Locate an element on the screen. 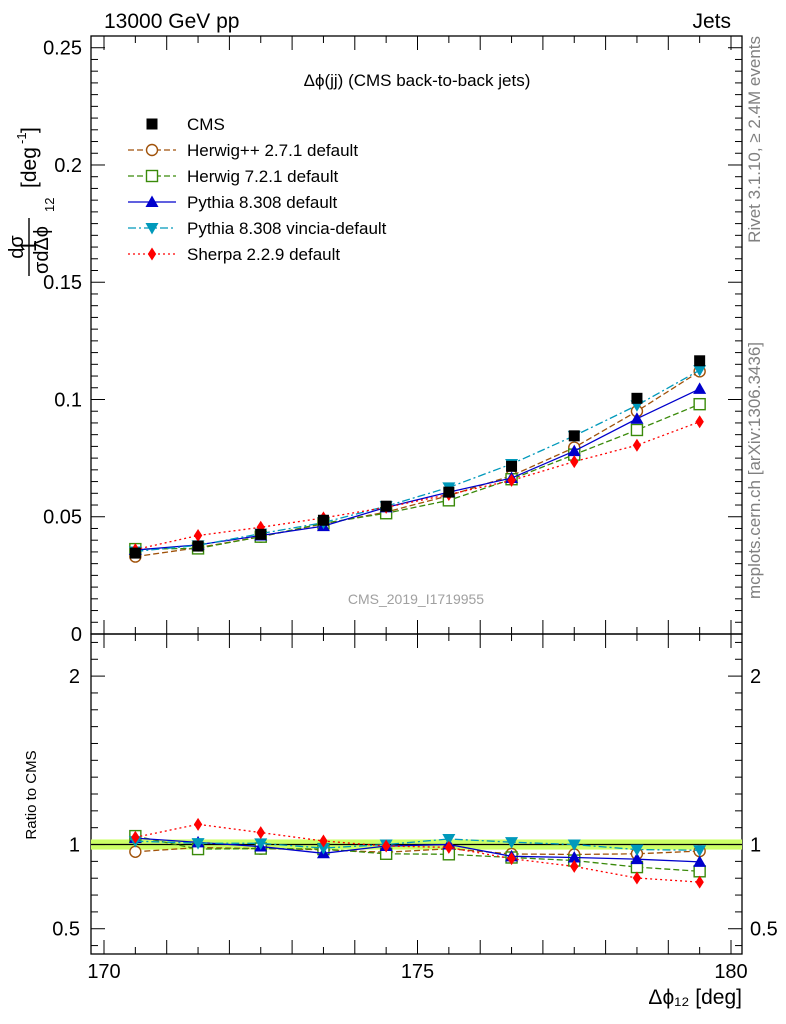  y-tick-label: 0.05 is located at coordinates (62, 518).